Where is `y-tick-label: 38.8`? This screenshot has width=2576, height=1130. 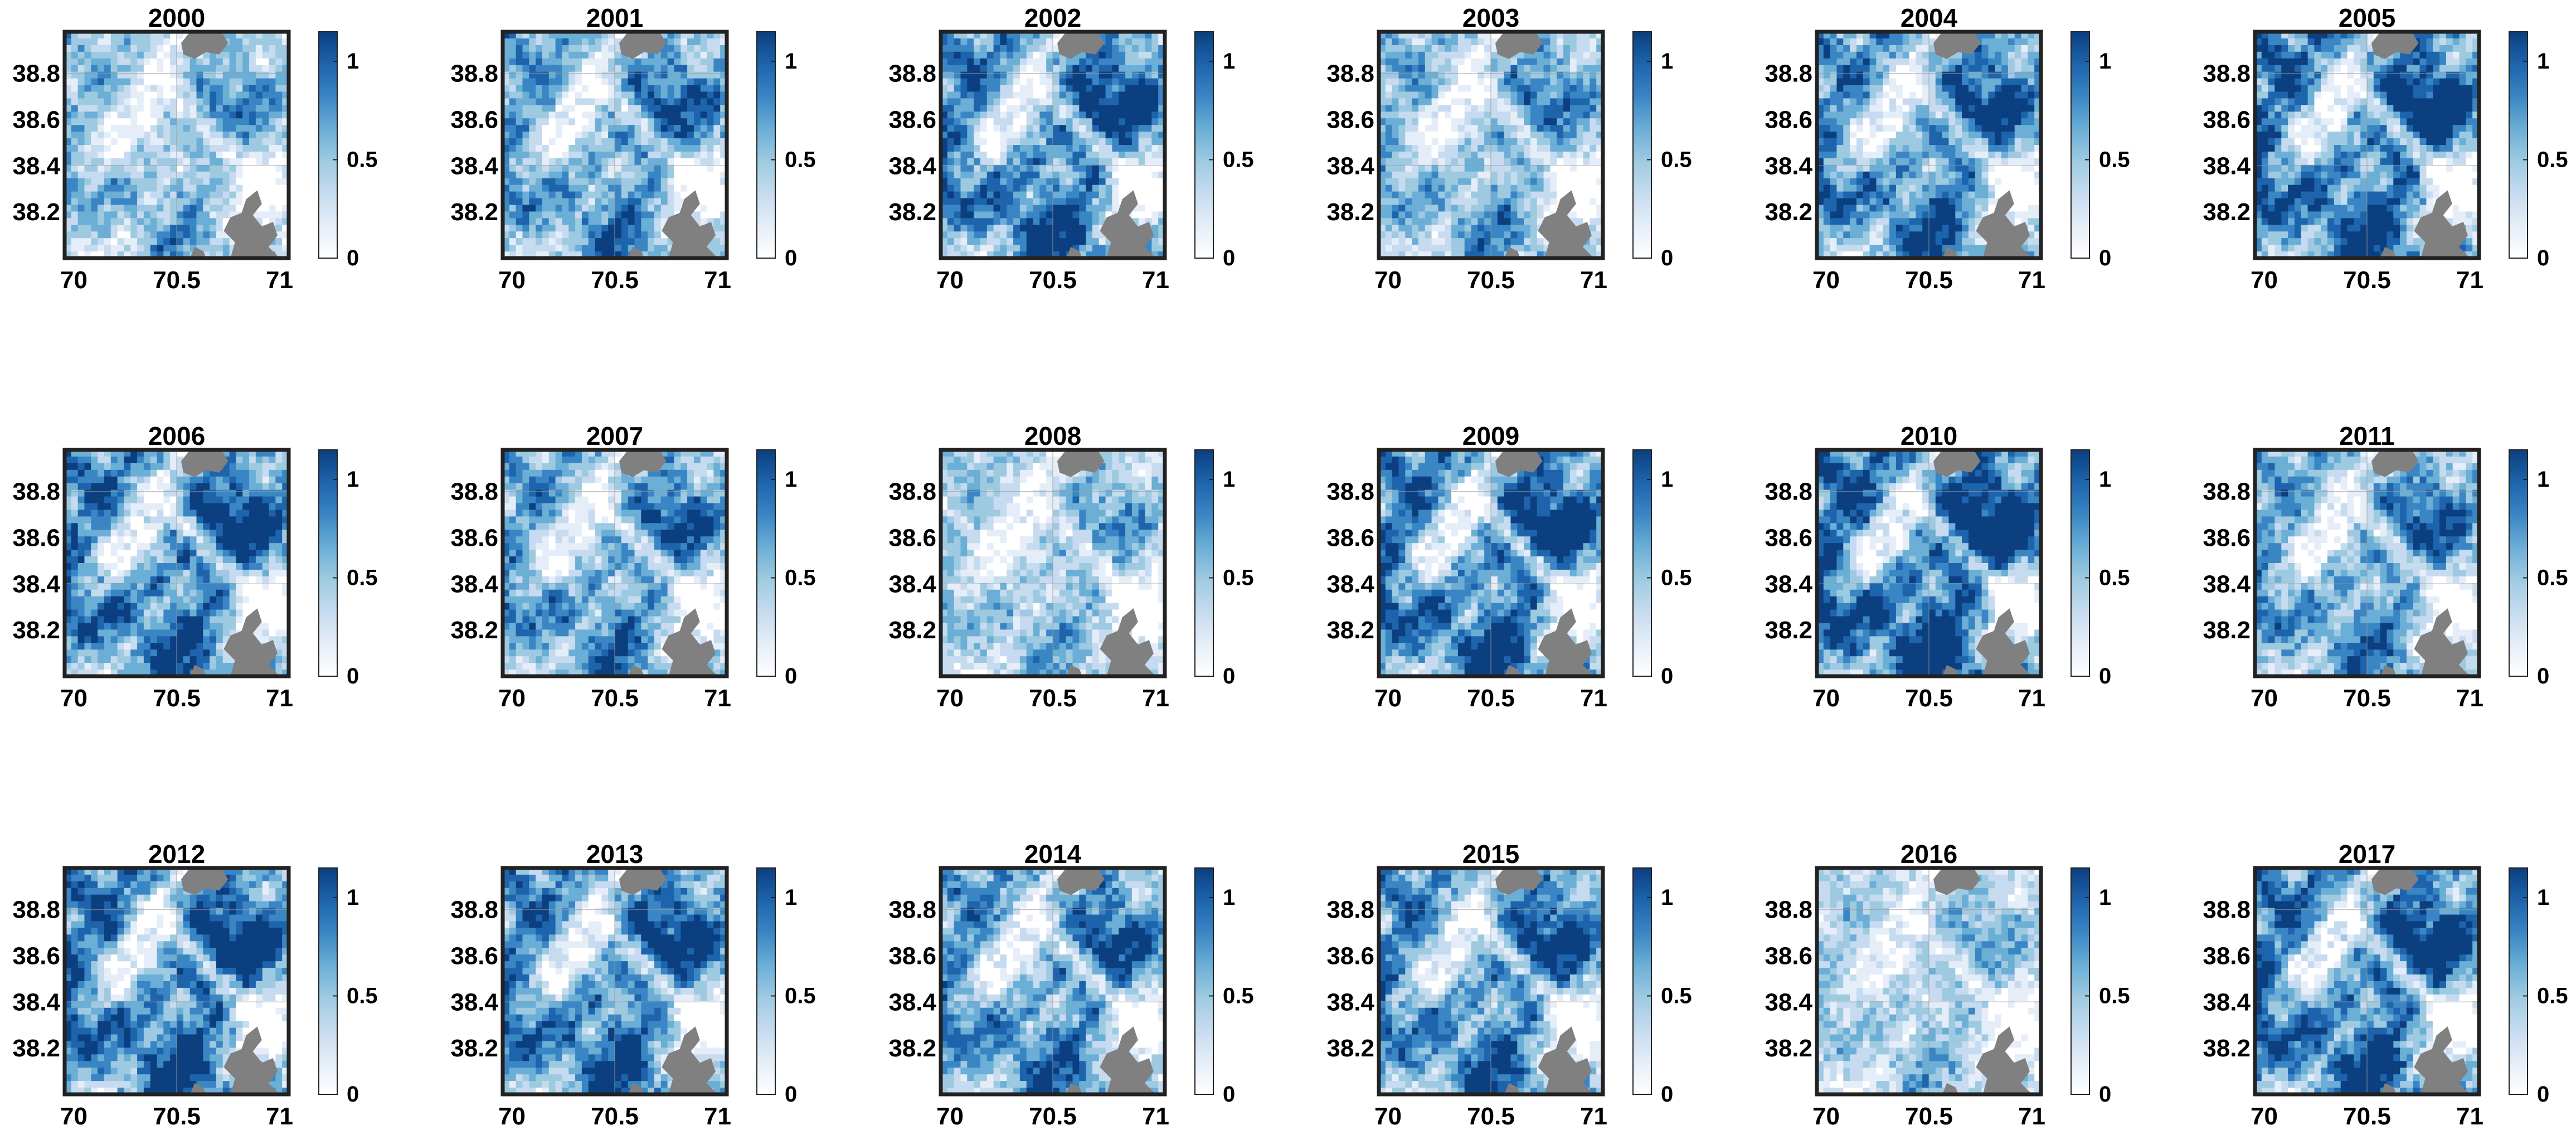
y-tick-label: 38.8 is located at coordinates (912, 74).